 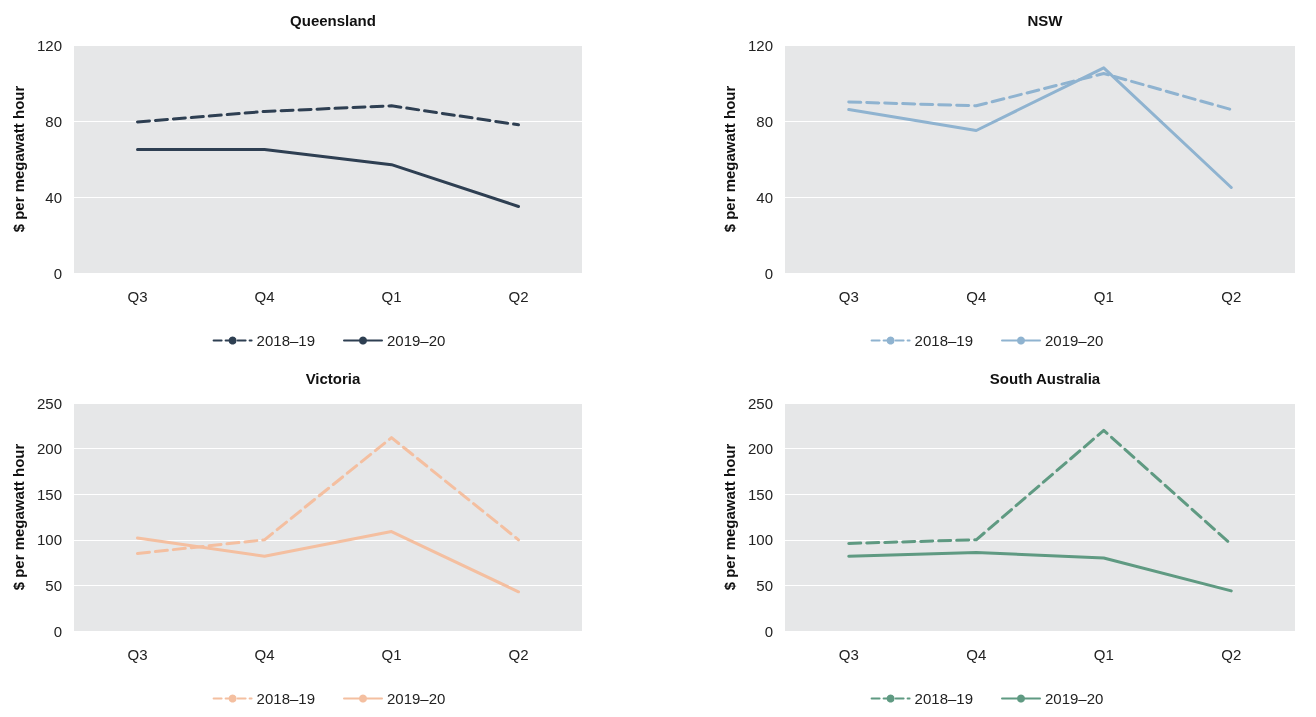 What do you see at coordinates (1045, 20) in the screenshot?
I see `chart-title: NSW` at bounding box center [1045, 20].